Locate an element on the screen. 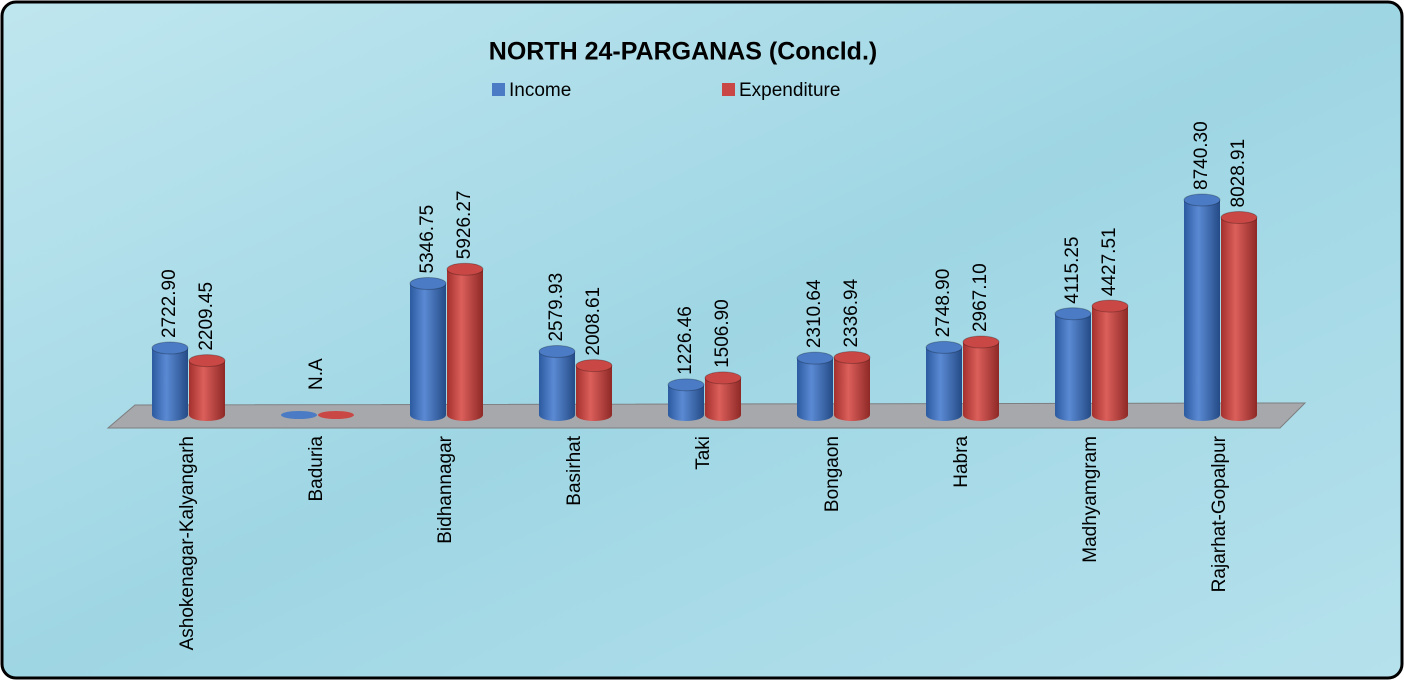 This screenshot has width=1404, height=680. data-label: 2722.90 is located at coordinates (169, 303).